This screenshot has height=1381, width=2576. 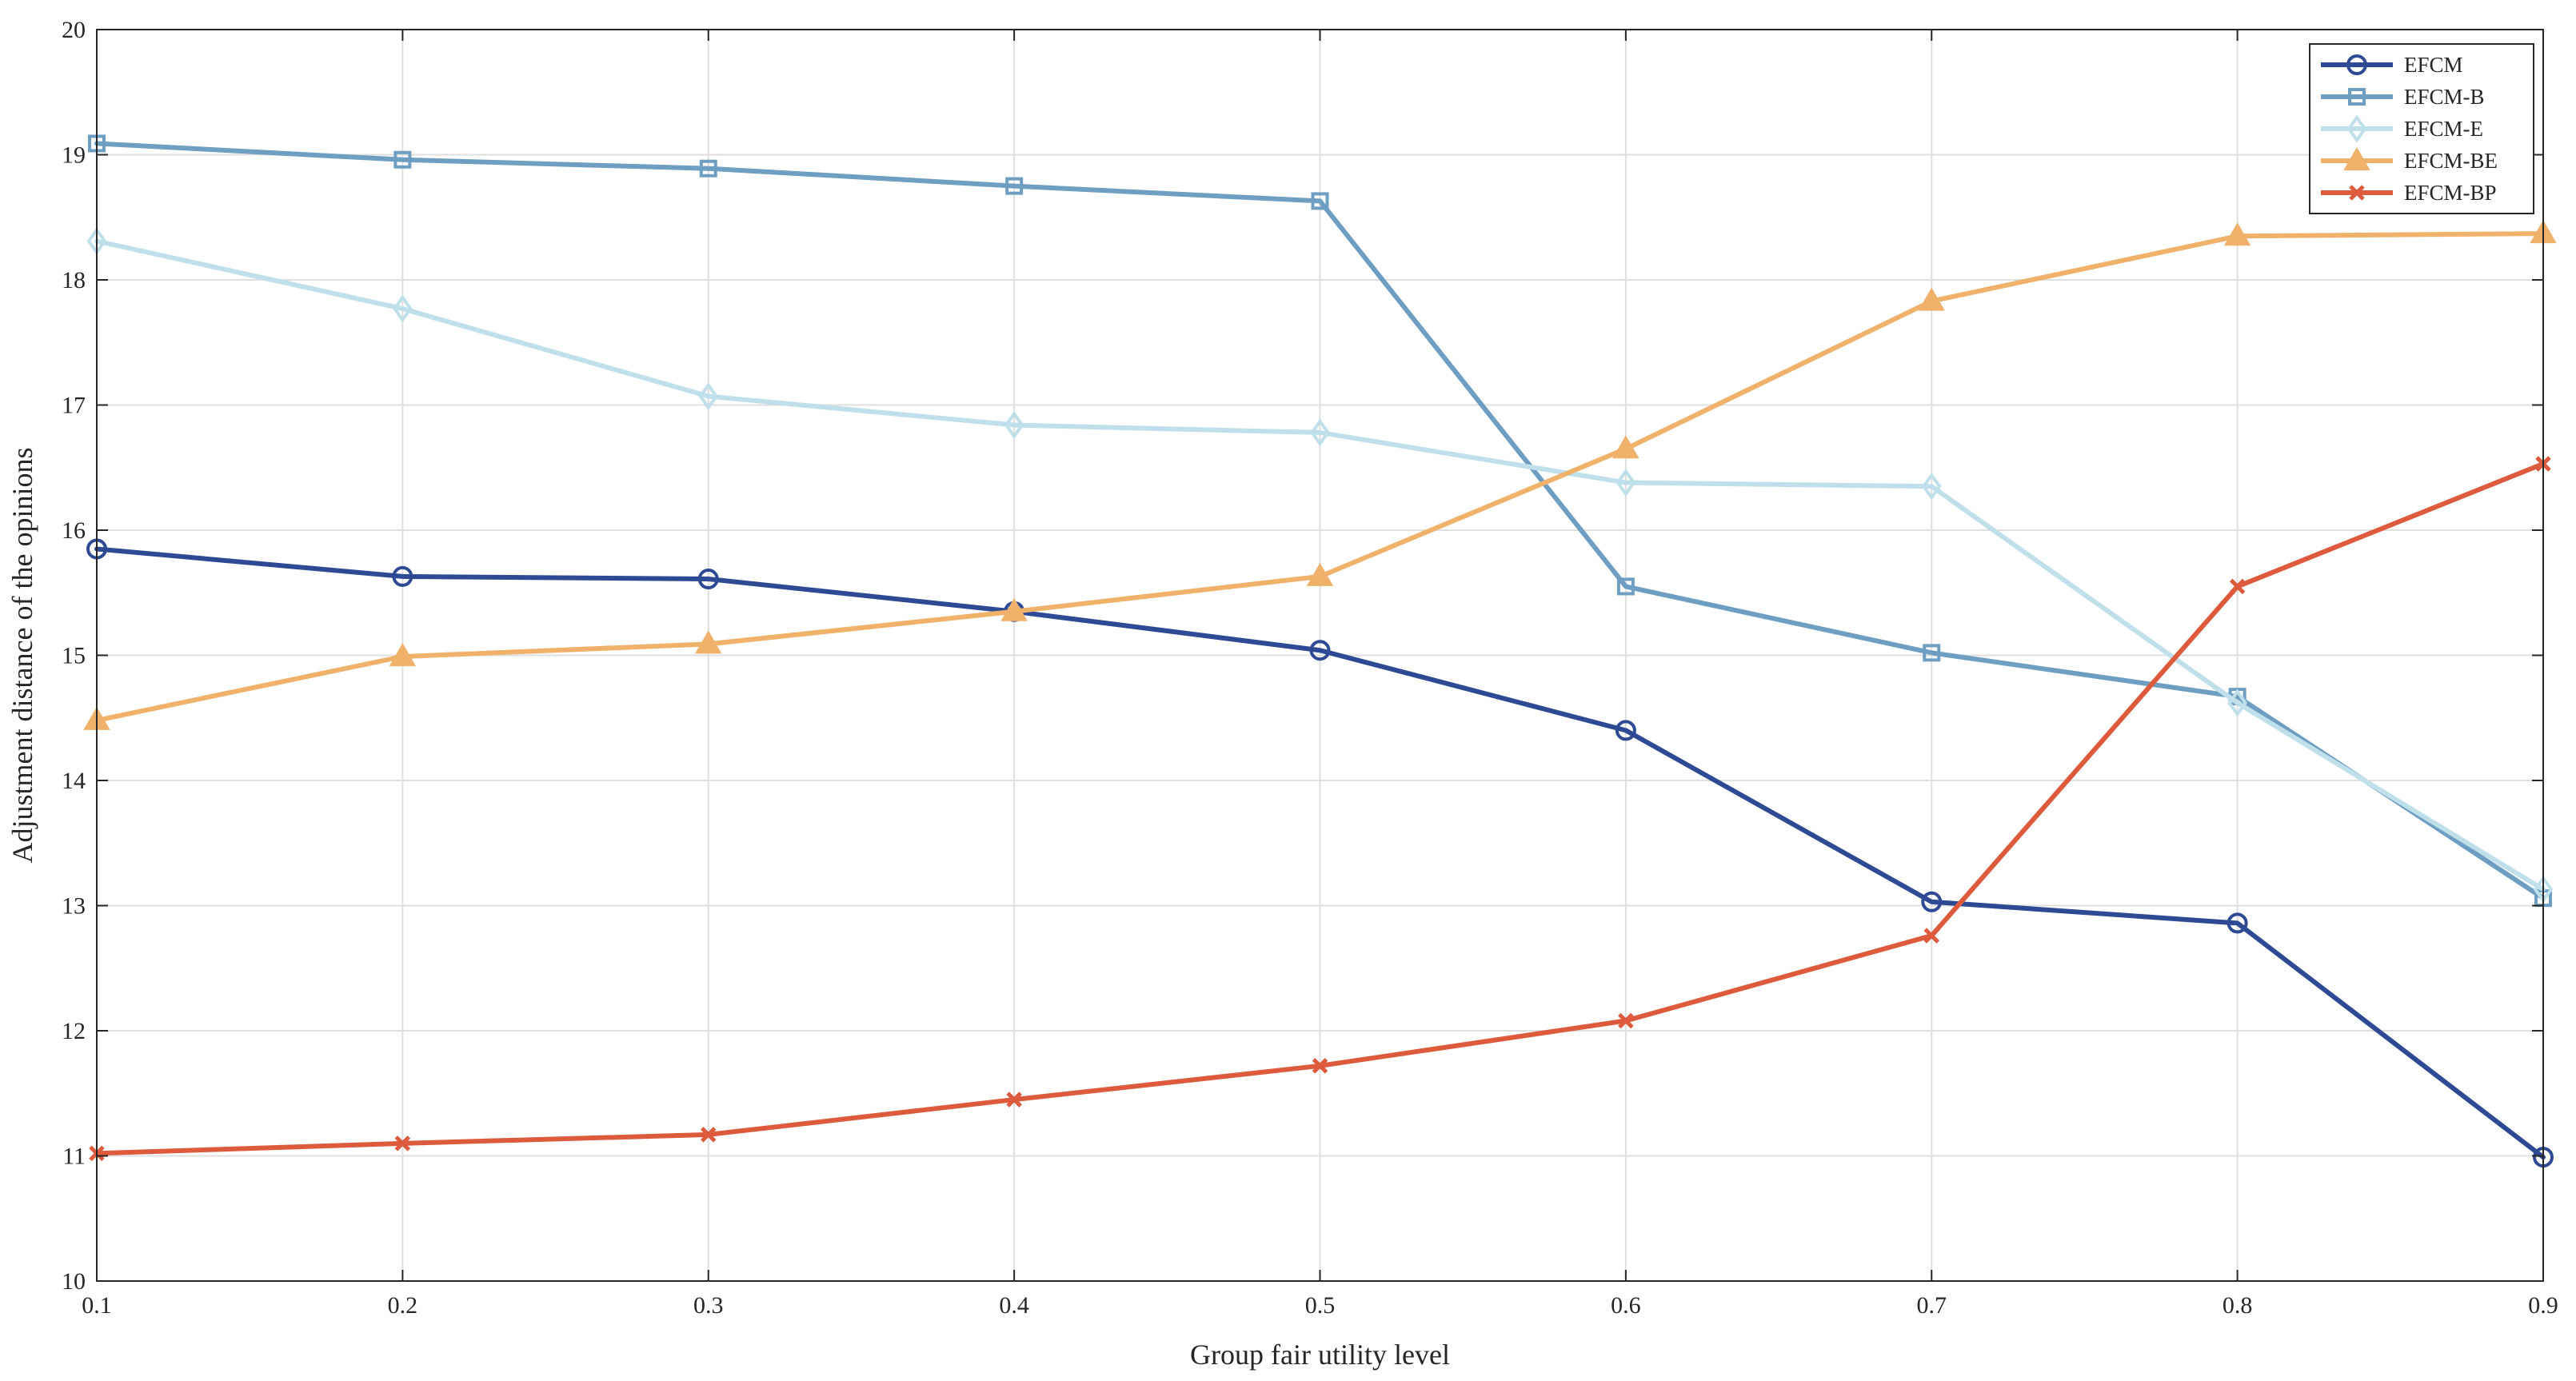 What do you see at coordinates (74, 1157) in the screenshot?
I see `y-tick-label: 11` at bounding box center [74, 1157].